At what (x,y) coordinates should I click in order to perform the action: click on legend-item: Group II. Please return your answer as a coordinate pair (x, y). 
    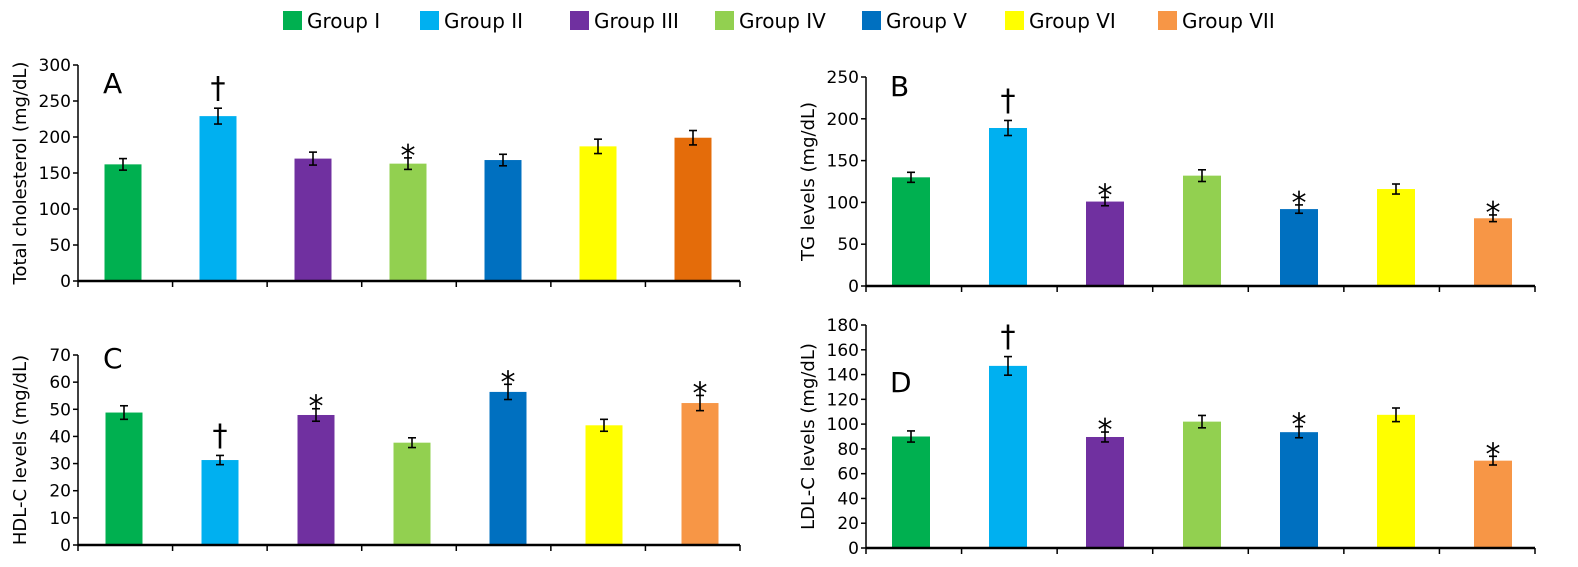
    Looking at the image, I should click on (471, 21).